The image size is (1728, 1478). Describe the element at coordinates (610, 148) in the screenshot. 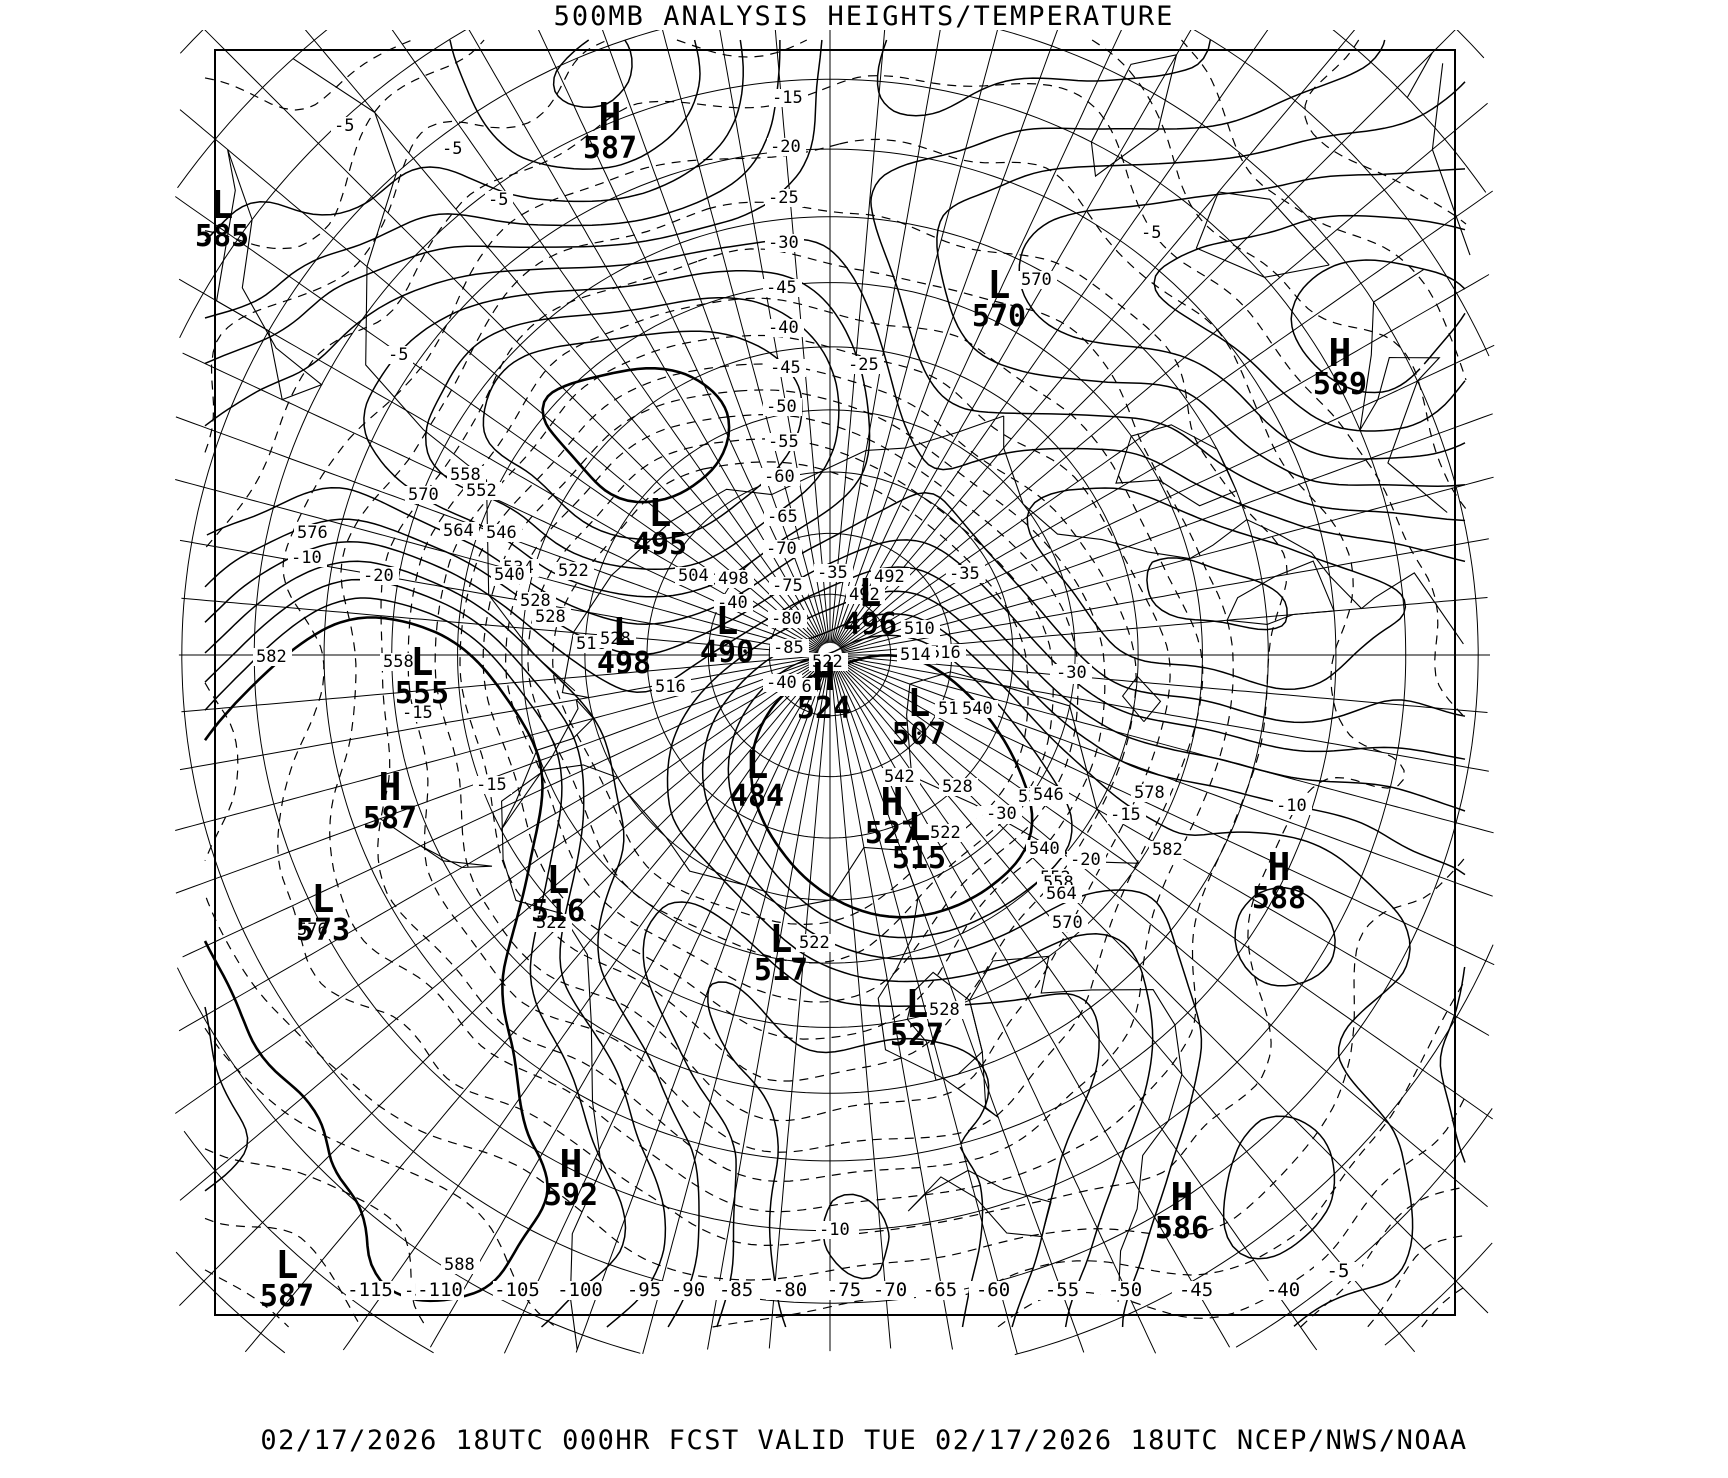

I see `pressure-center-value: 587` at that location.